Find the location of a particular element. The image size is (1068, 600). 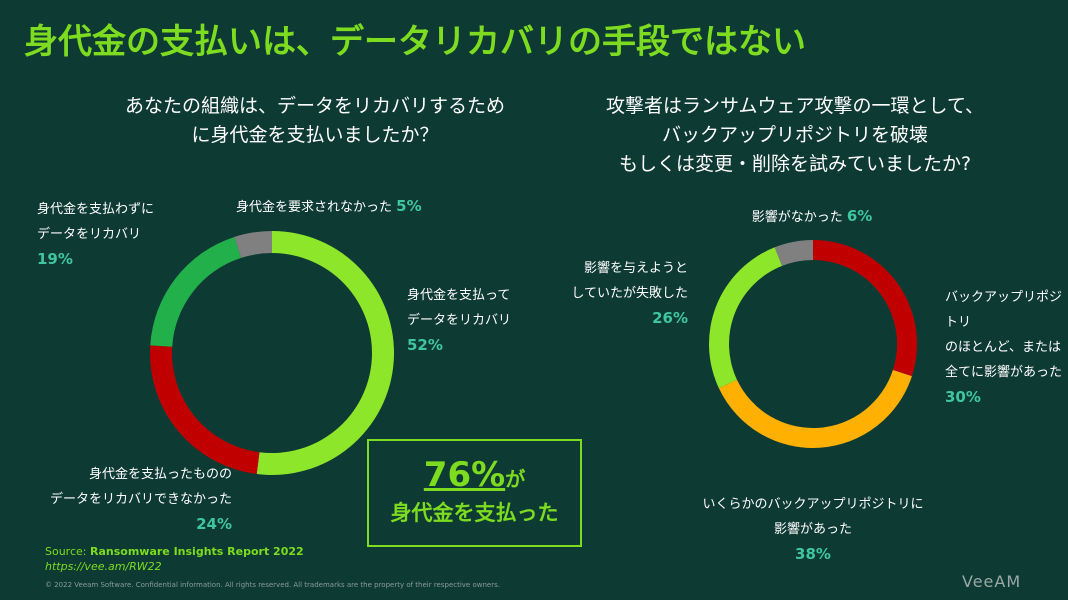

segment-label: 身代金を支払わずに データをリカバリ 19% is located at coordinates (95, 235).